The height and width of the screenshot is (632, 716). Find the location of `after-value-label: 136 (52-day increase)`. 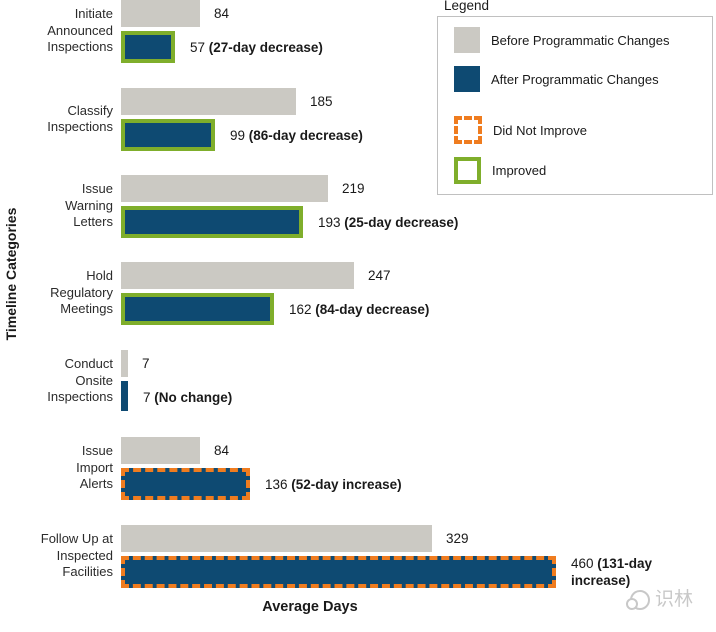

after-value-label: 136 (52-day increase) is located at coordinates (333, 484).